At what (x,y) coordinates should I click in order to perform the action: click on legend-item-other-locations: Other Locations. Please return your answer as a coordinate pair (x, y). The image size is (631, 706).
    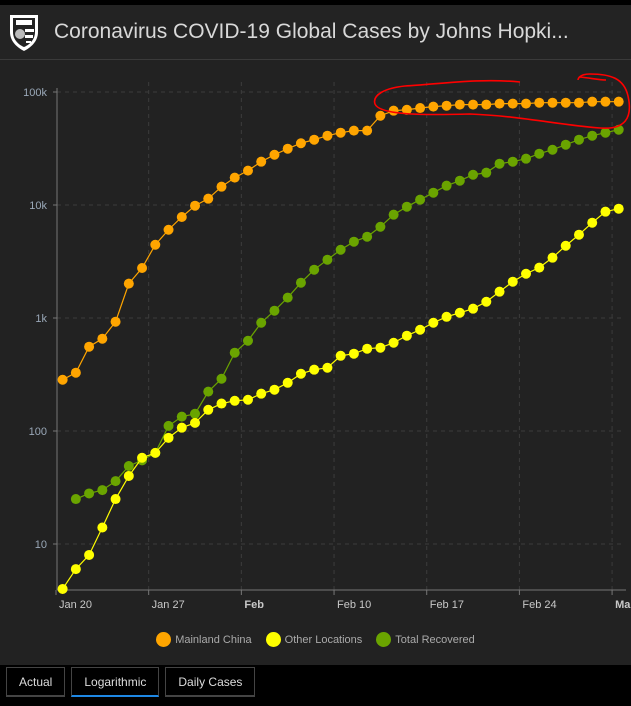
    Looking at the image, I should click on (313, 639).